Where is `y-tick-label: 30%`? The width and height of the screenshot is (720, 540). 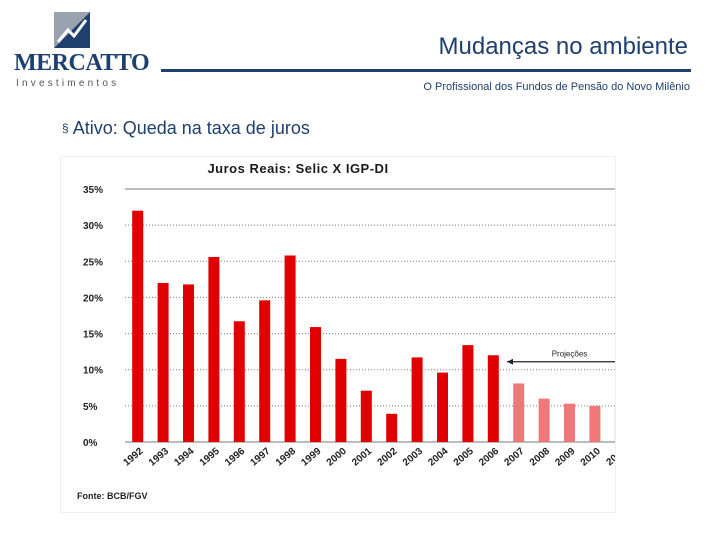
y-tick-label: 30% is located at coordinates (93, 226).